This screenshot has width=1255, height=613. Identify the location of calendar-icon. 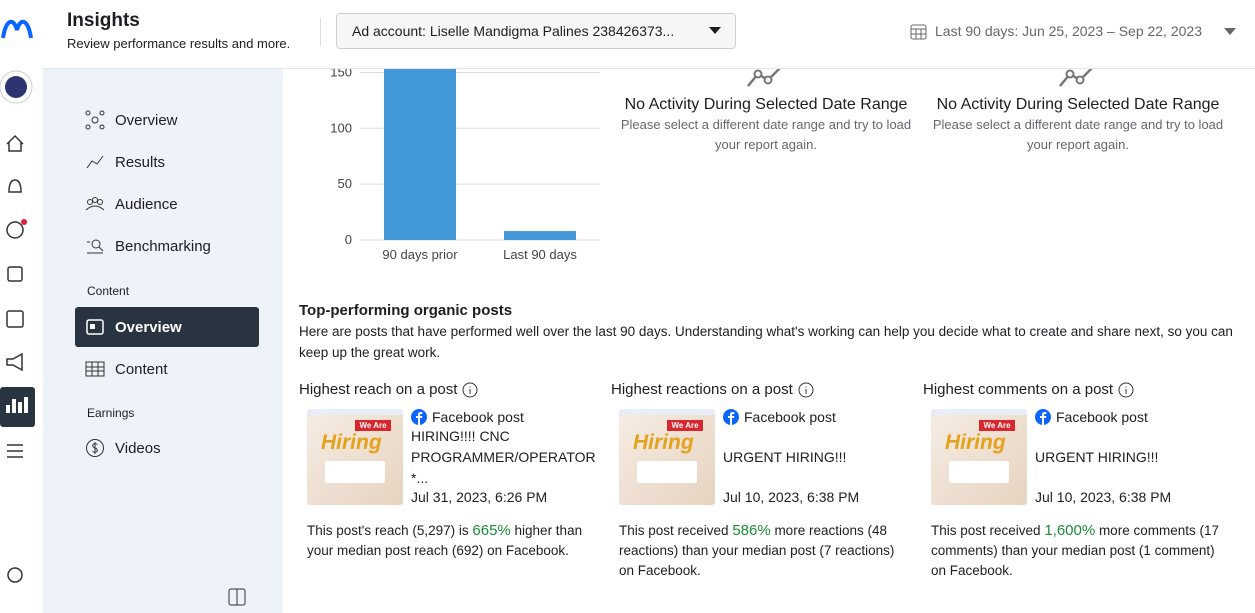
(919, 32).